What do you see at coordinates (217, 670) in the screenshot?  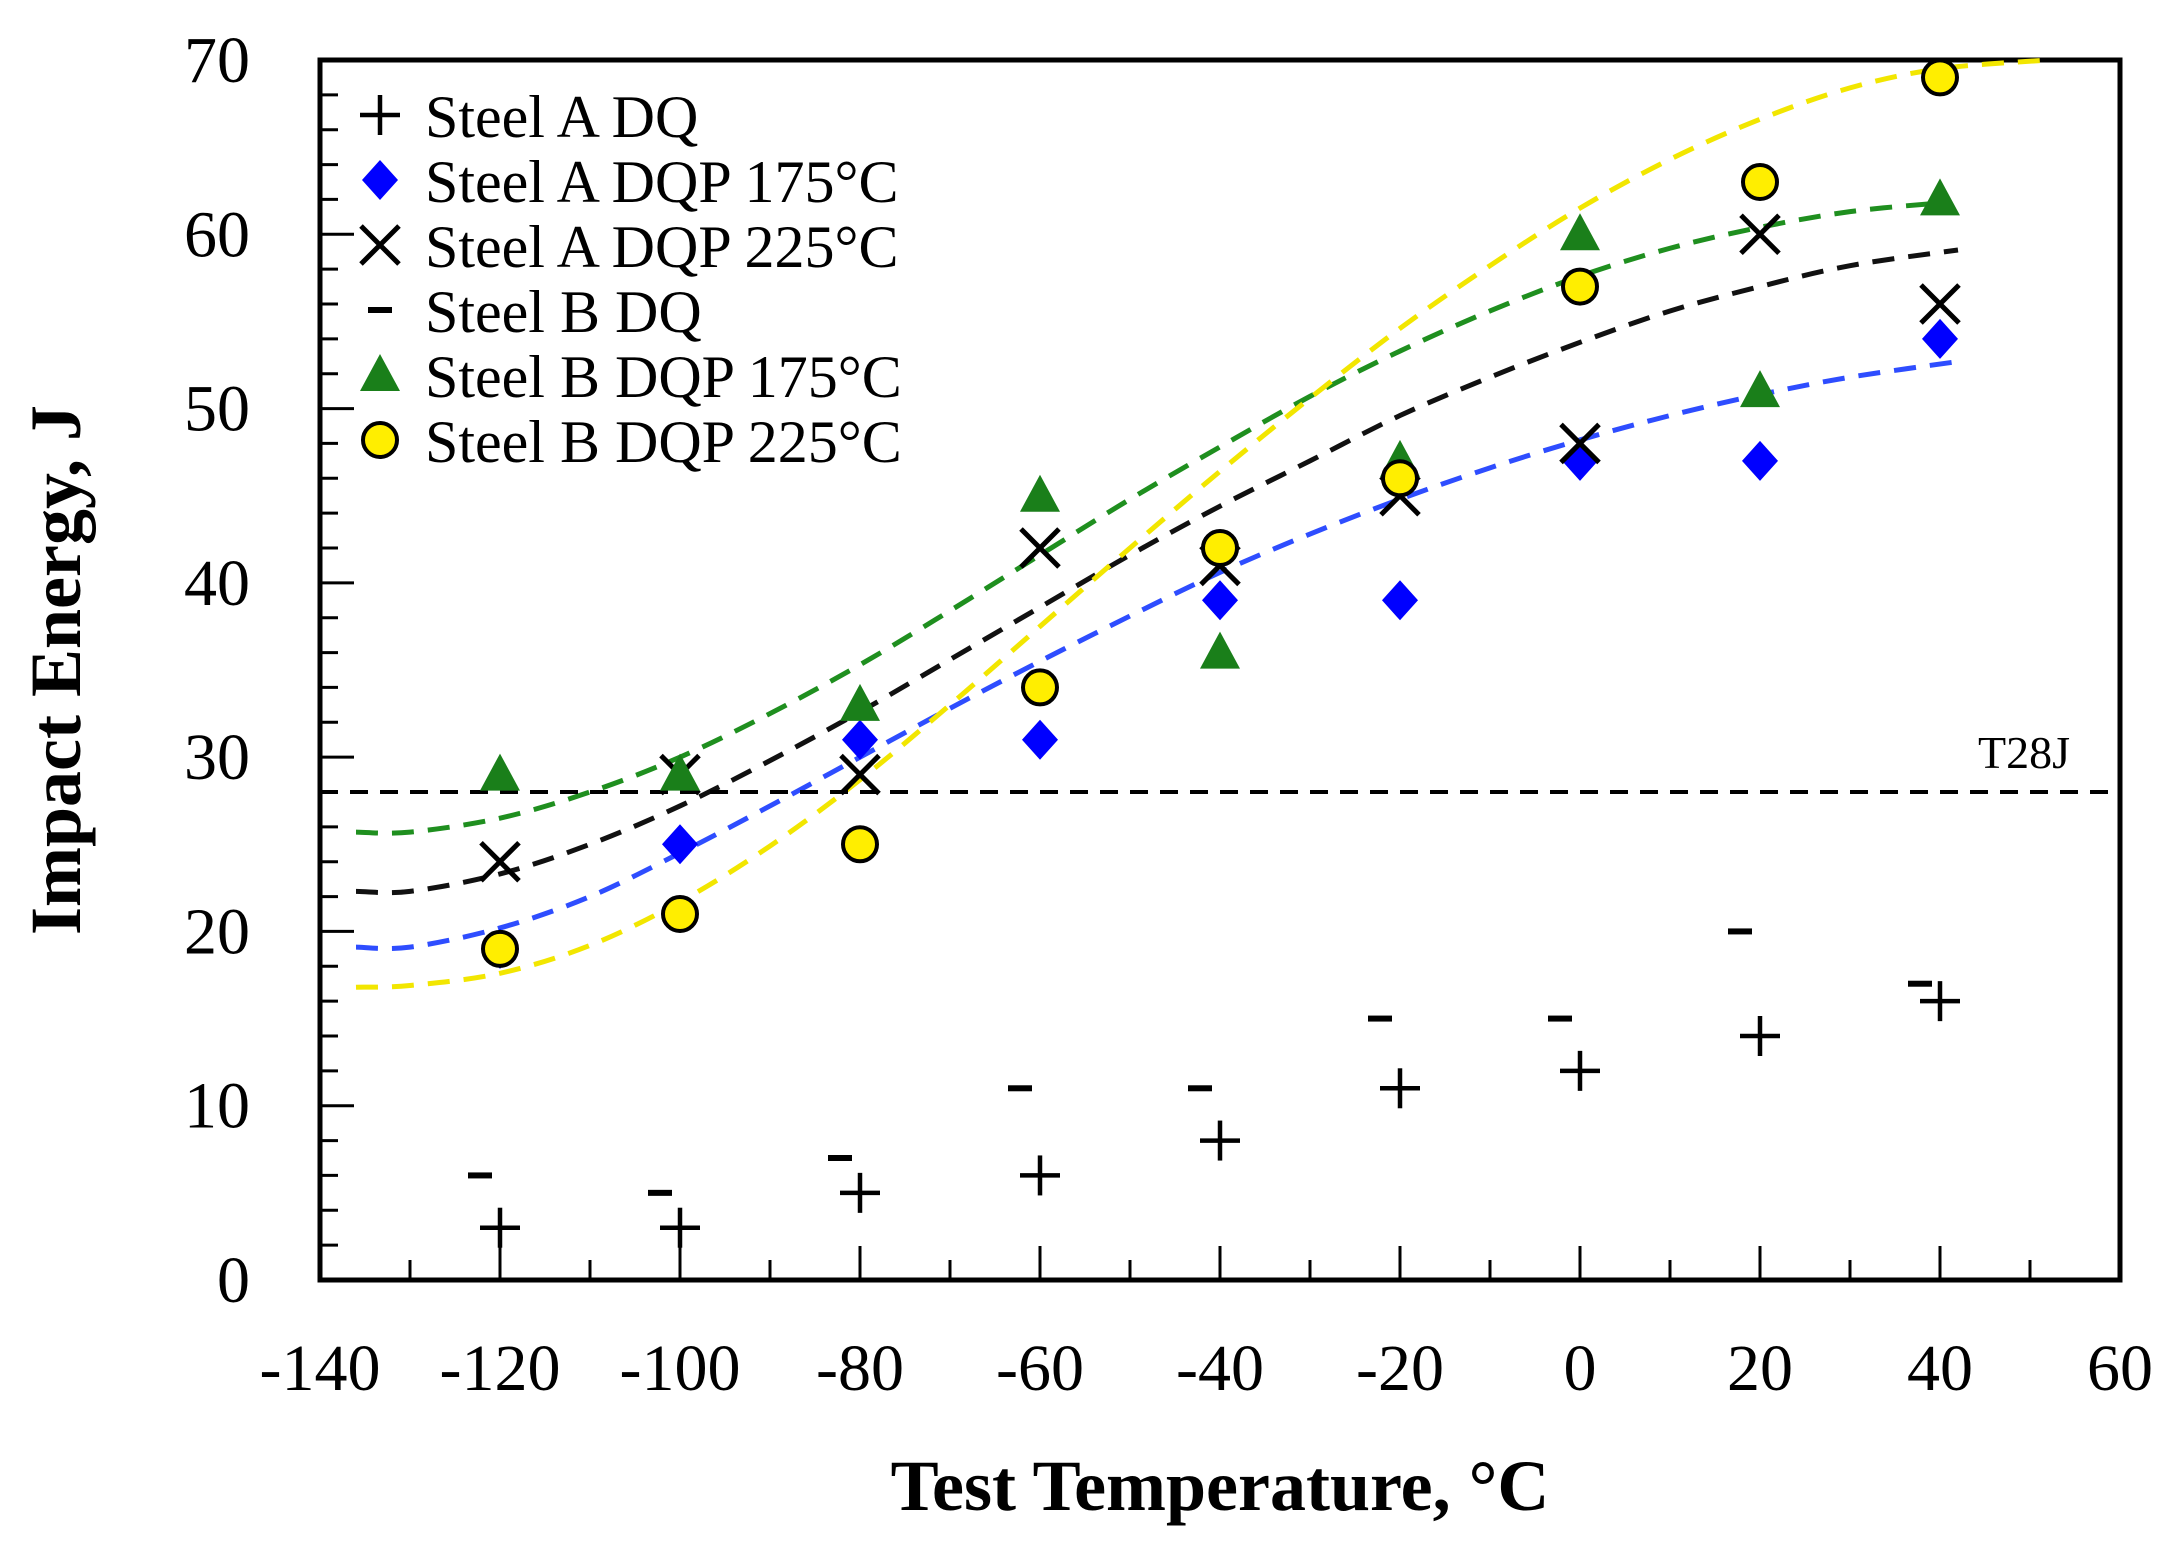 I see `y-tick-labels: 0 10 20 30 40 50 60 70` at bounding box center [217, 670].